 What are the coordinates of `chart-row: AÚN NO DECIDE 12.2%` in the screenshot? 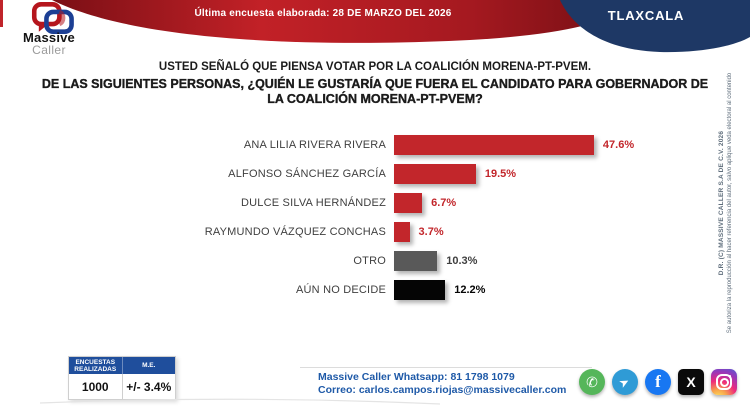 It's located at (366, 289).